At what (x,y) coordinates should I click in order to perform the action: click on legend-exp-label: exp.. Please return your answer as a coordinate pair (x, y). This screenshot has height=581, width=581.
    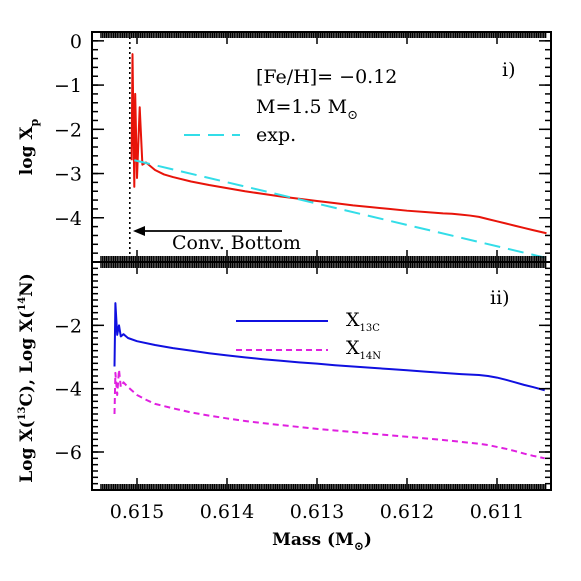
    Looking at the image, I should click on (276, 135).